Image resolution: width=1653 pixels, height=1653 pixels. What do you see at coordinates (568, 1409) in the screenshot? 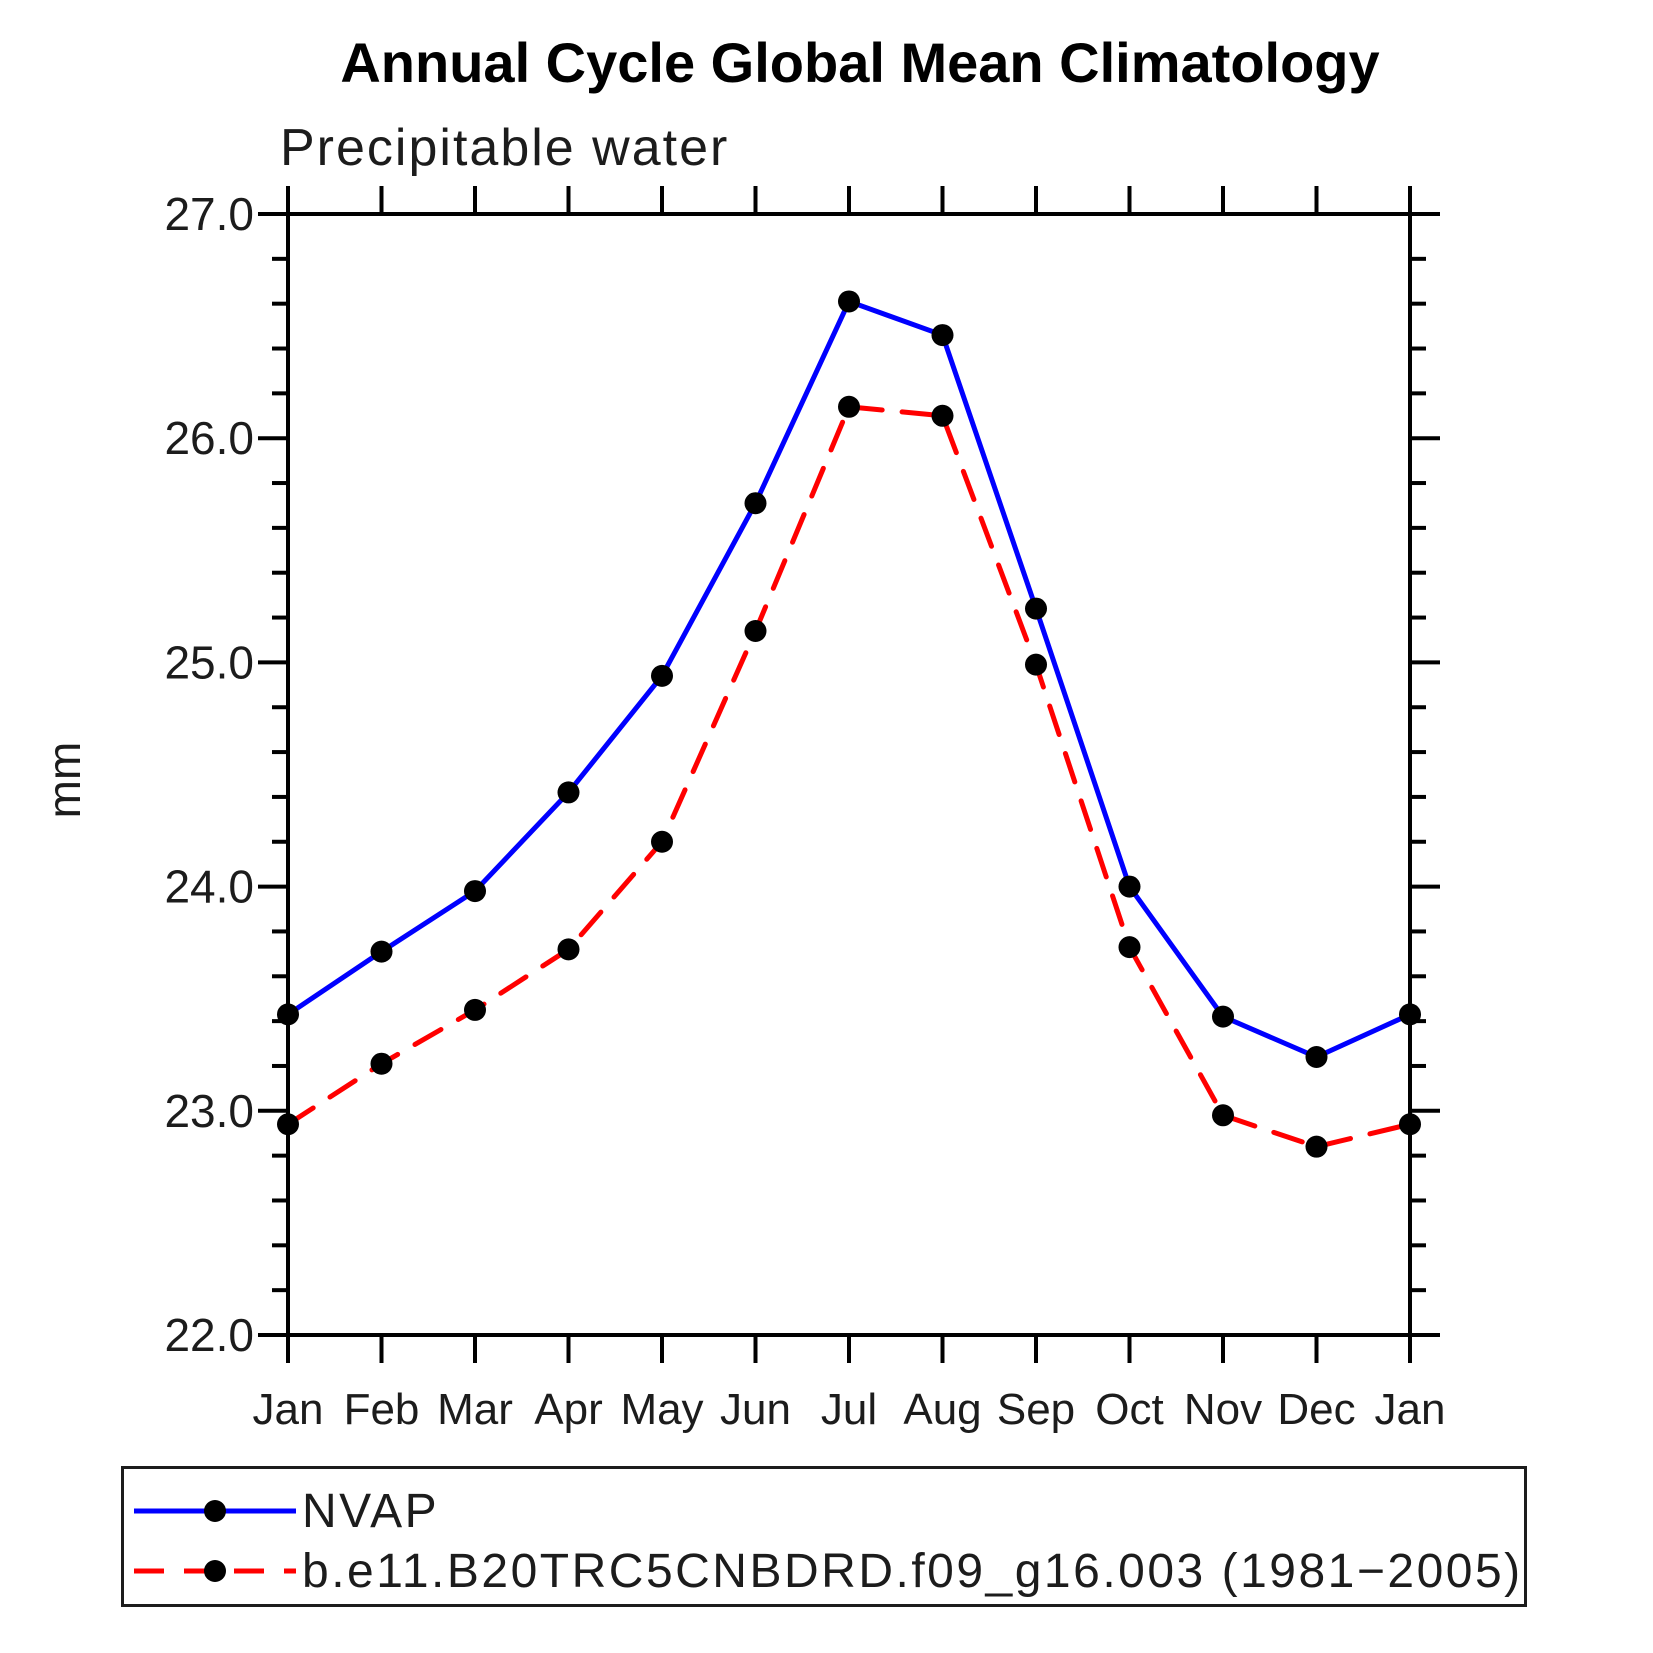
I see `x-tick-label: Apr` at bounding box center [568, 1409].